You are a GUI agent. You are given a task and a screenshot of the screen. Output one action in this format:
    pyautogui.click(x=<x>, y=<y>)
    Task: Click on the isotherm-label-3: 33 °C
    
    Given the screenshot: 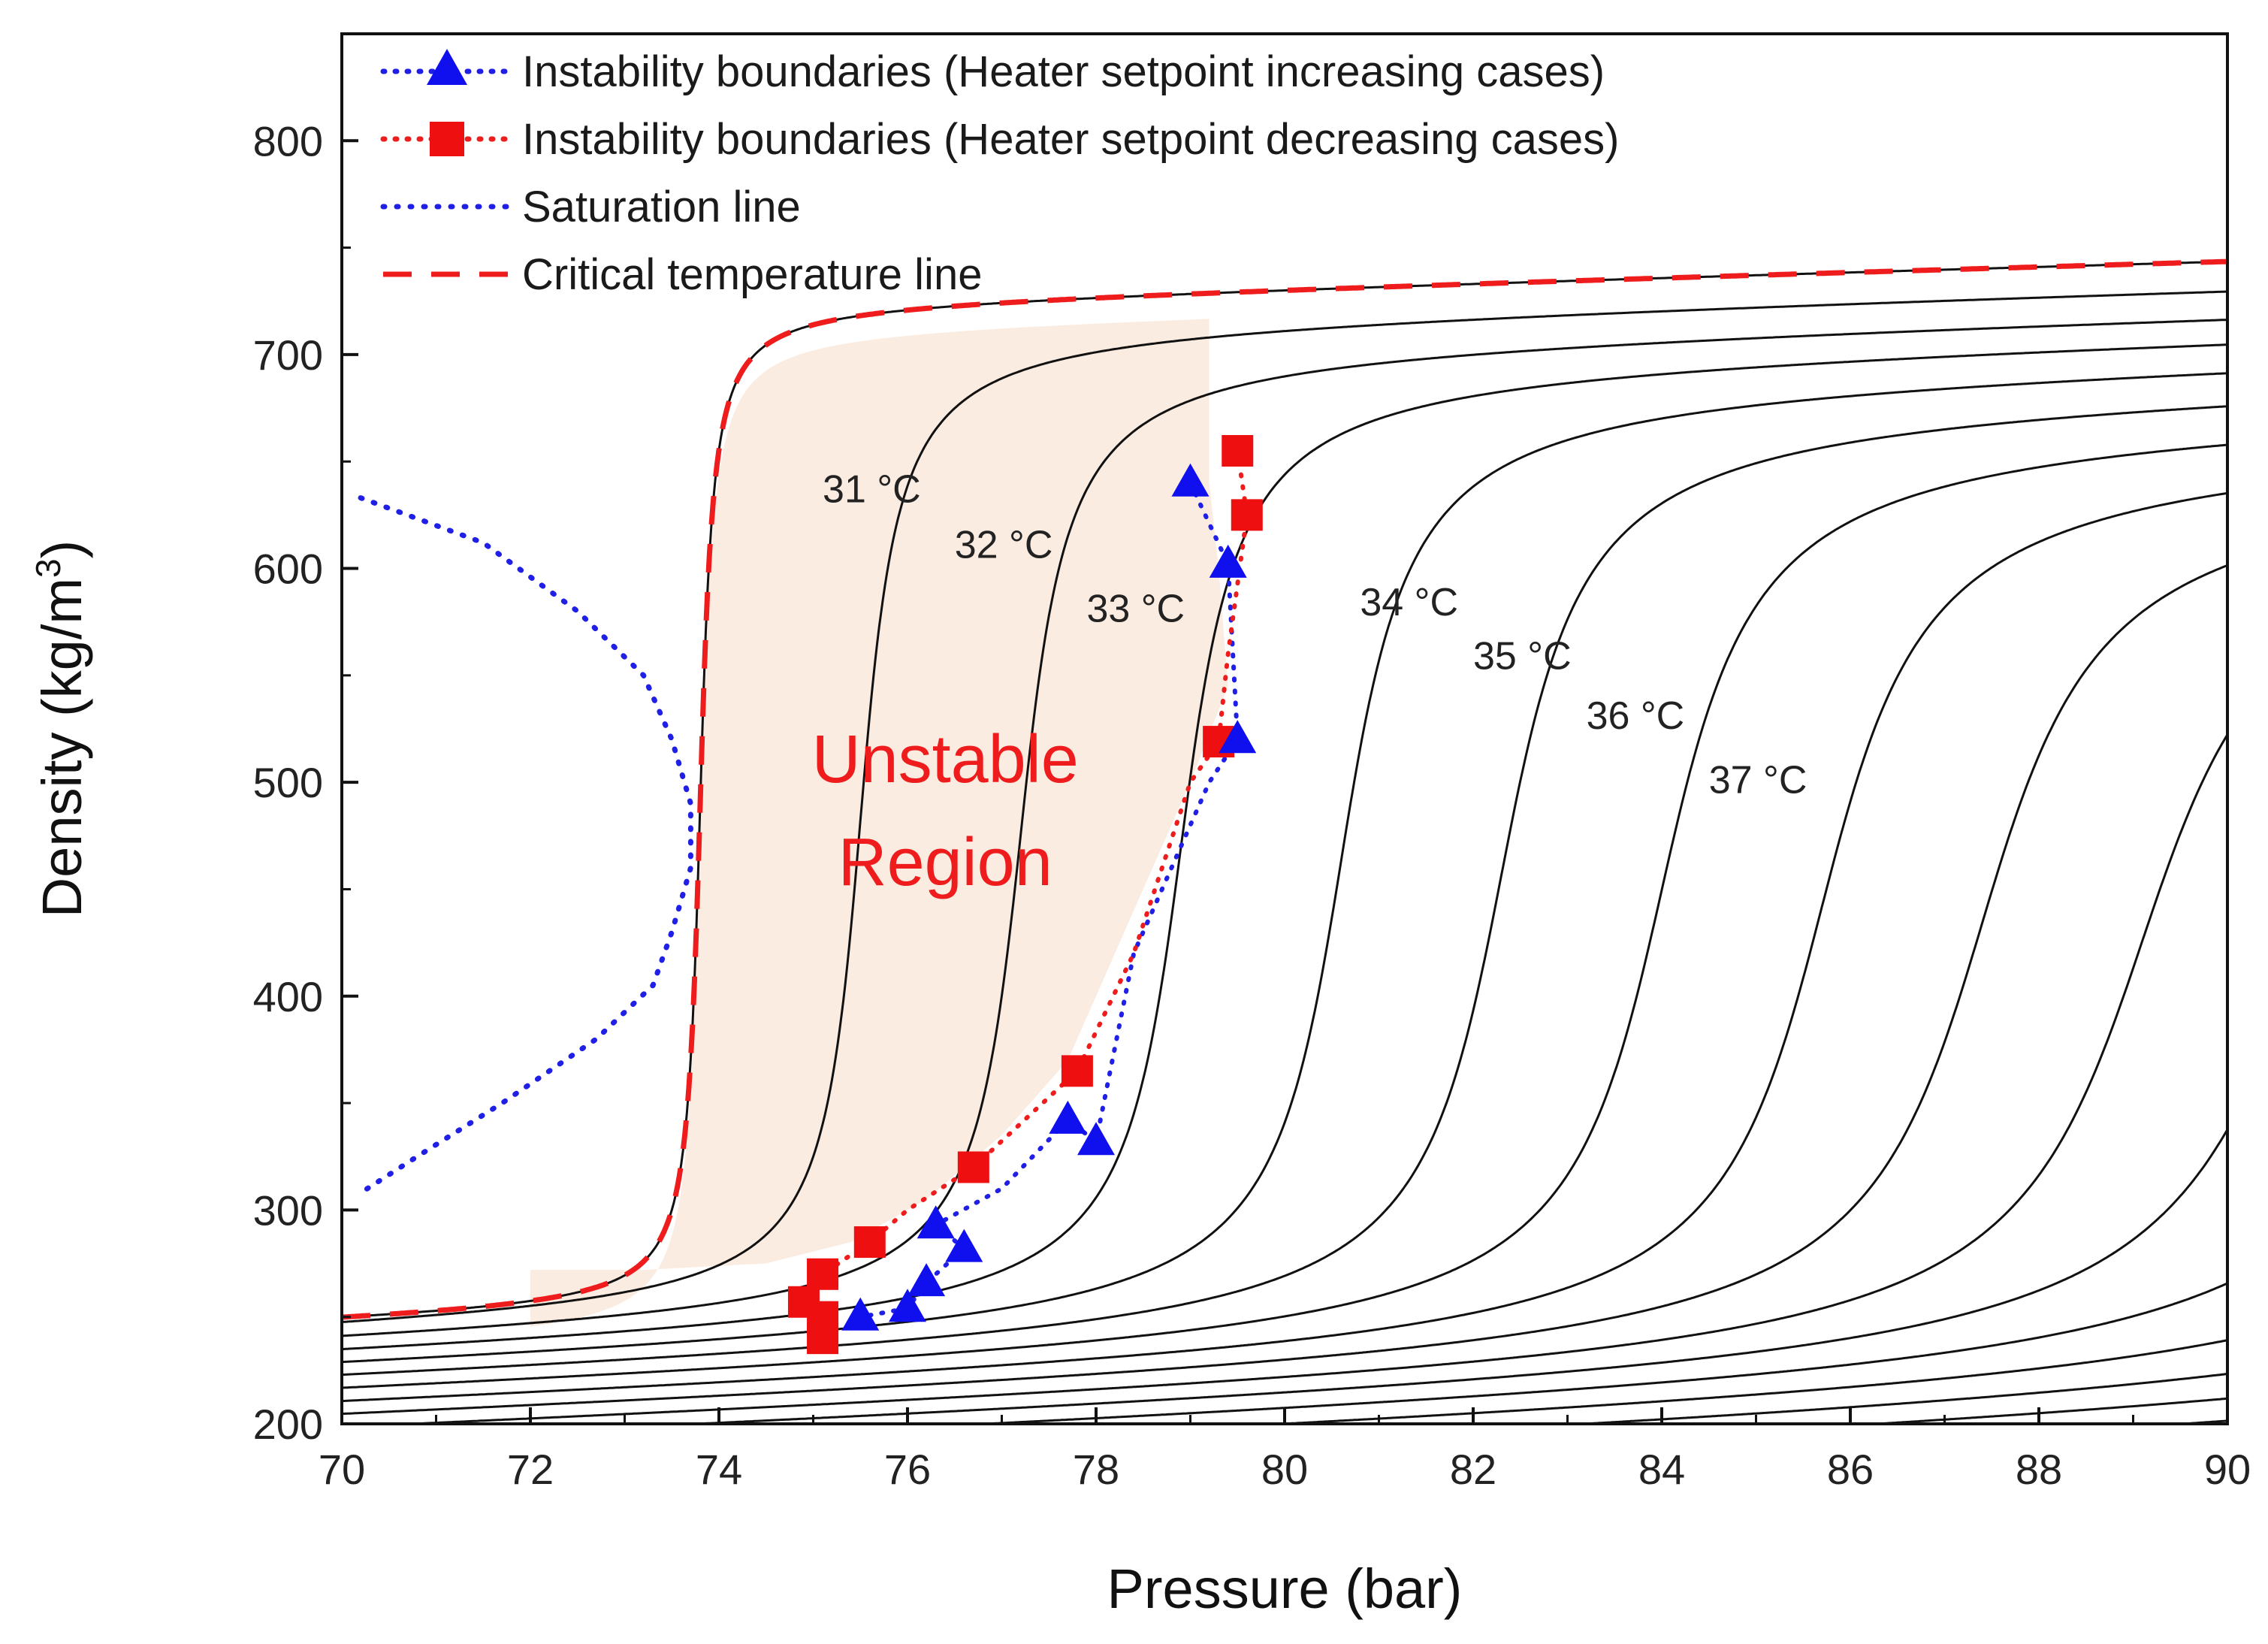 What is the action you would take?
    pyautogui.click(x=1135, y=609)
    